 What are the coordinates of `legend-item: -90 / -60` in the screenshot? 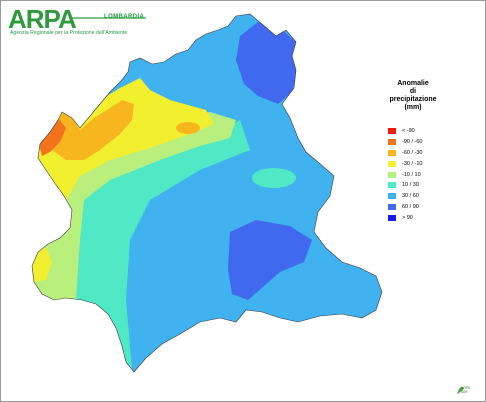 It's located at (421, 142).